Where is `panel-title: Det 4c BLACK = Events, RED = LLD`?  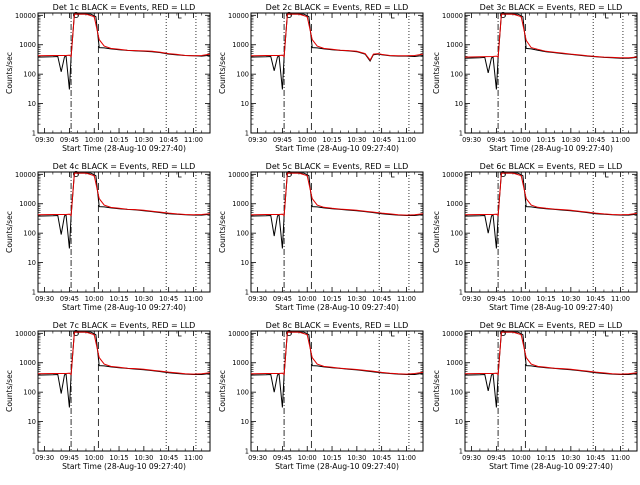
panel-title: Det 4c BLACK = Events, RED = LLD is located at coordinates (124, 166).